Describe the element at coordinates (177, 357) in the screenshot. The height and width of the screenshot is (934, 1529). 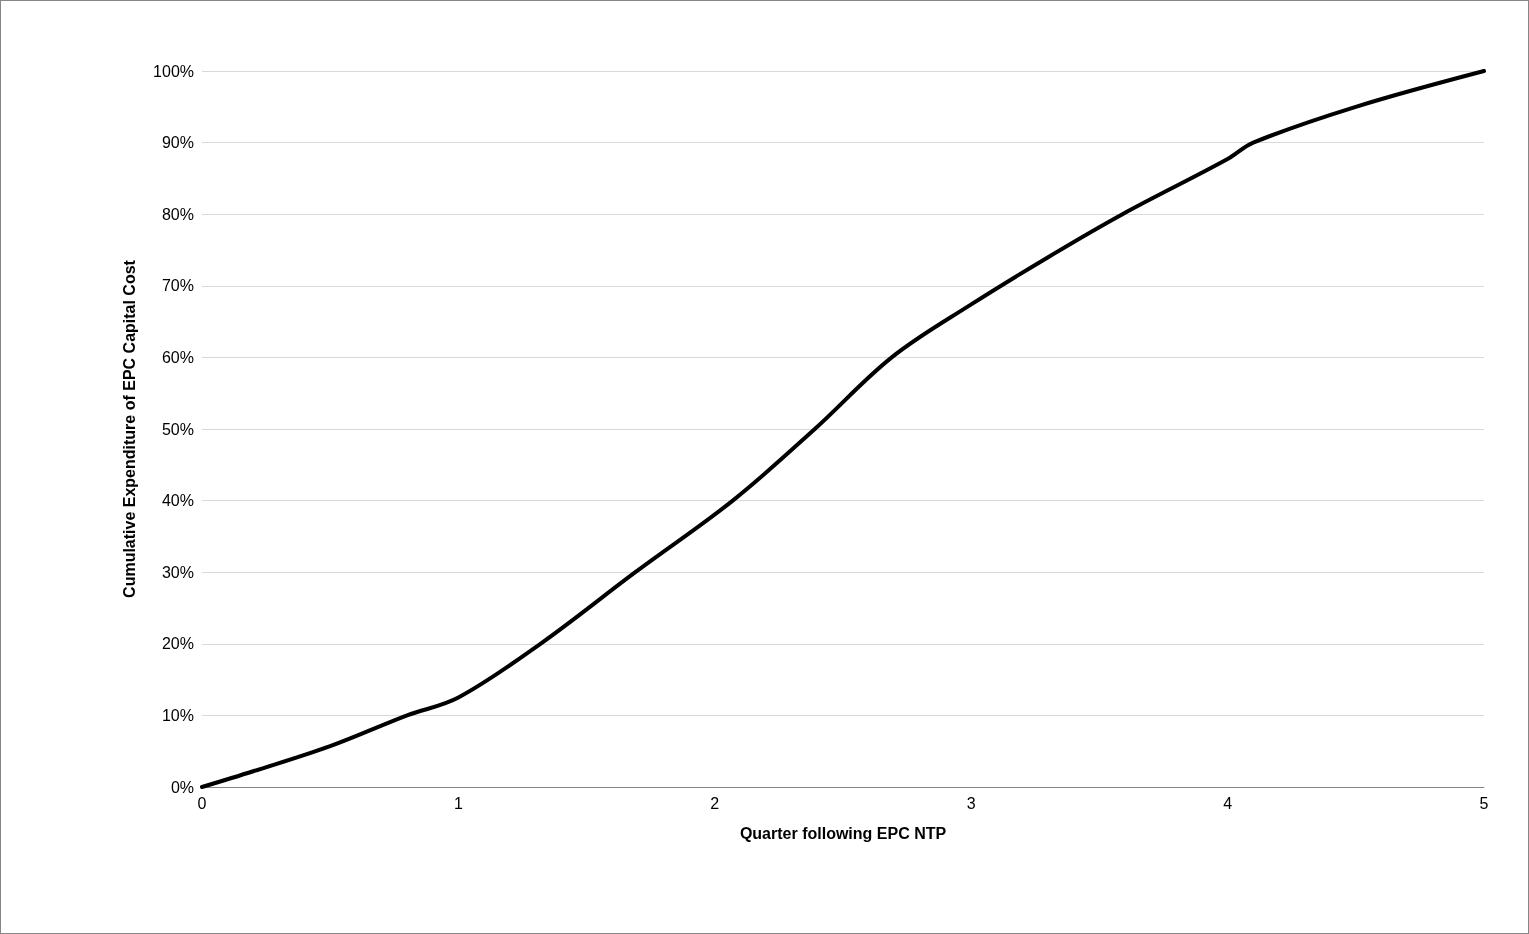
I see `y-tick-label: 60%` at that location.